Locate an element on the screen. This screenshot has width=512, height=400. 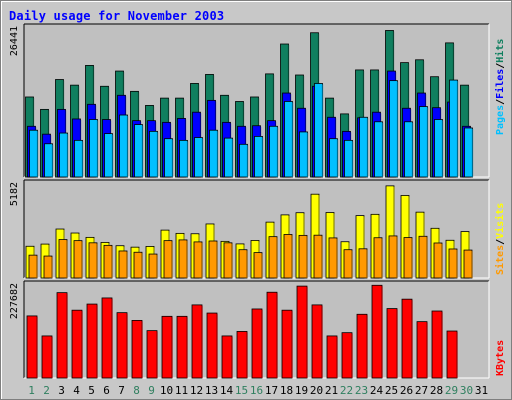
x-tick-label-day-31: 31 is located at coordinates (481, 390).